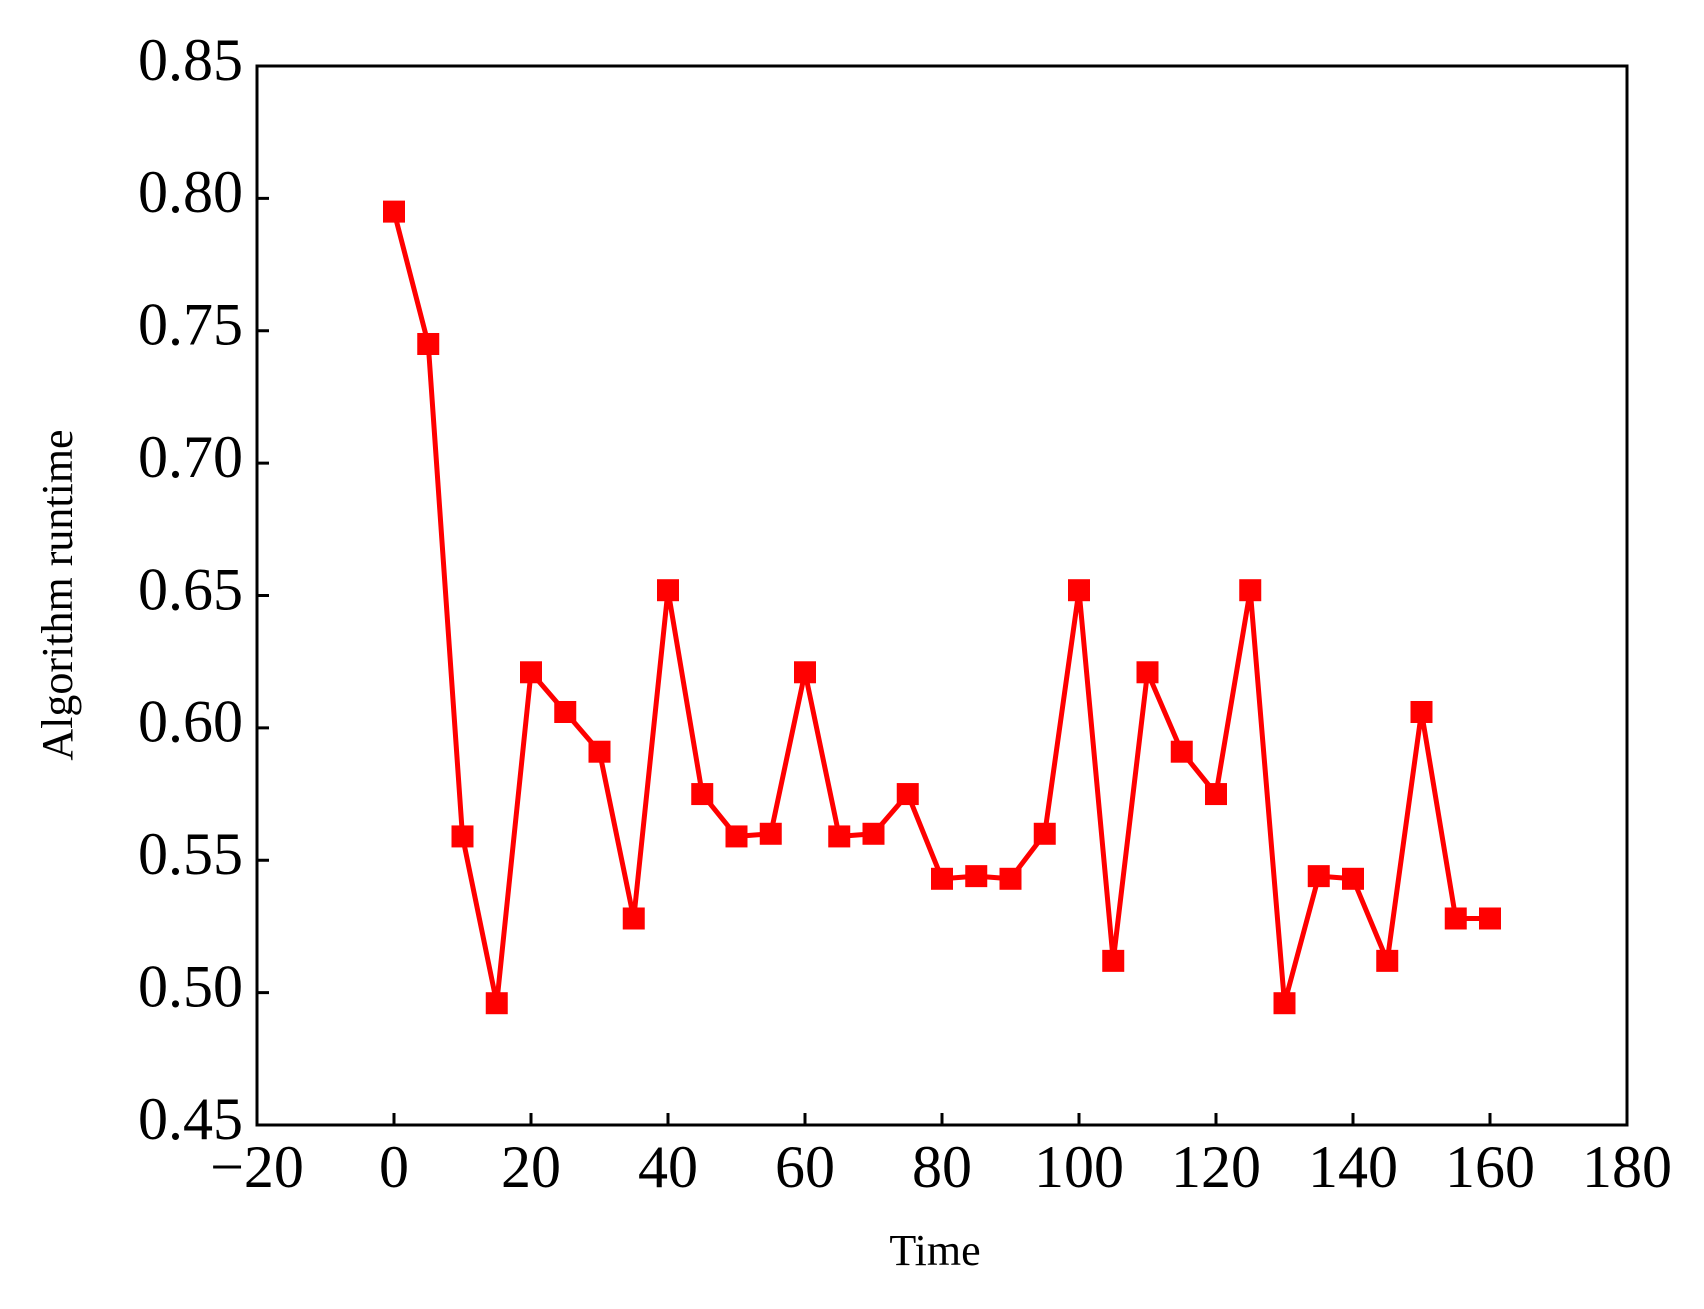  I want to click on y-tick-label: 0.60, so click(190, 722).